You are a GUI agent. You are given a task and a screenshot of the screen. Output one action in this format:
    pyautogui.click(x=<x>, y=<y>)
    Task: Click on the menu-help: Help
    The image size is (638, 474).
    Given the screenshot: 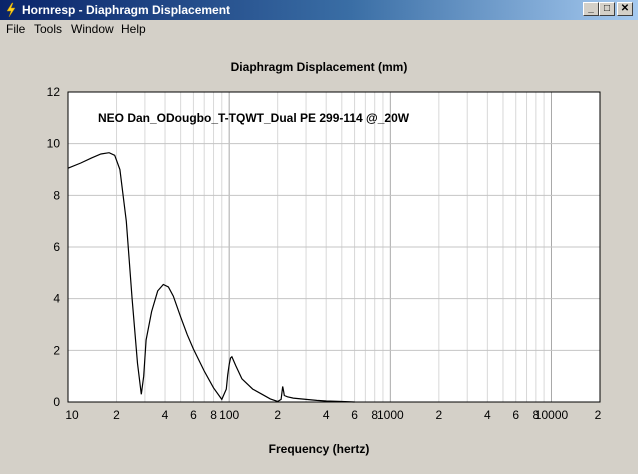 What is the action you would take?
    pyautogui.click(x=133, y=29)
    